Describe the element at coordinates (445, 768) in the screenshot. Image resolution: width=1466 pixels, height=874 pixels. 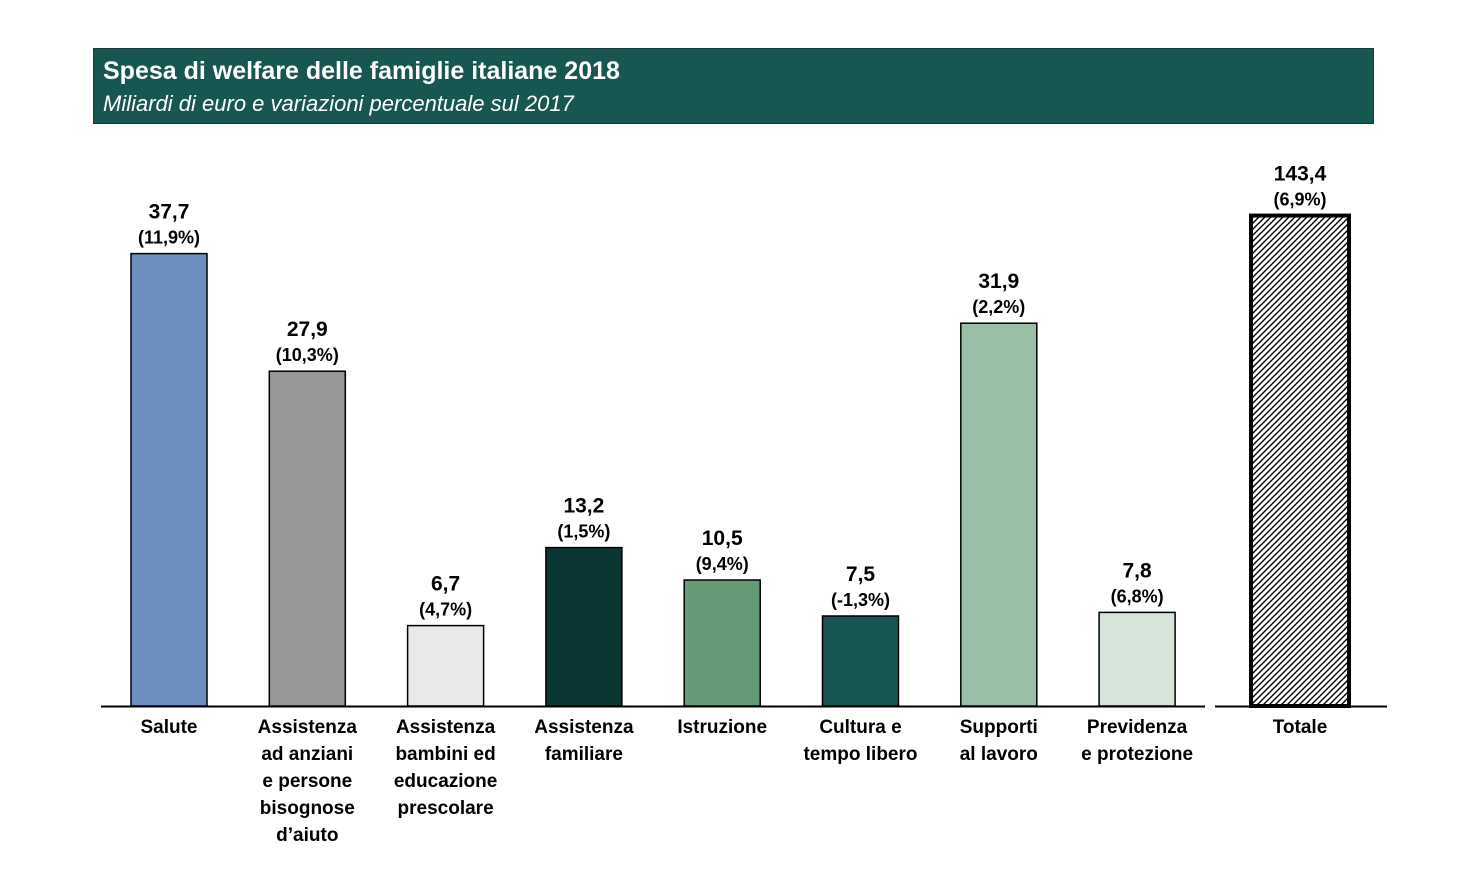
I see `category-label-2: Assistenza bambini ed educazione prescolare` at that location.